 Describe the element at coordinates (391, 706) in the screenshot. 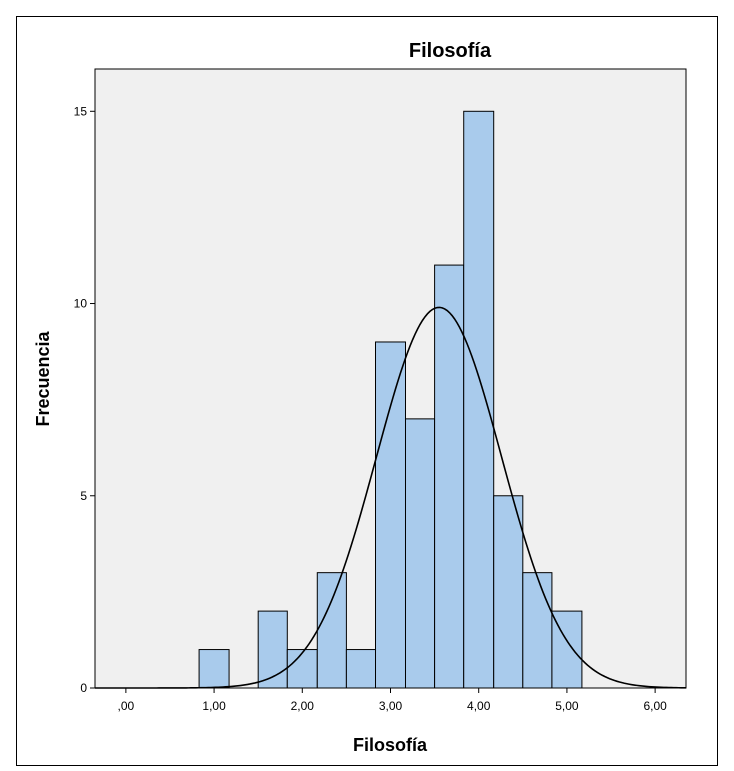

I see `x-tick-label-4: 3,00` at that location.